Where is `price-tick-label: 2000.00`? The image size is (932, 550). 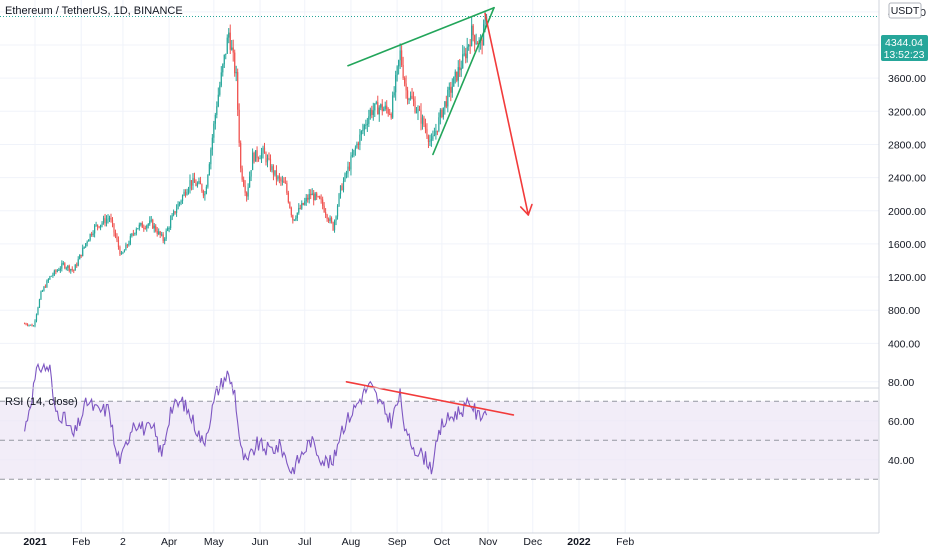 price-tick-label: 2000.00 is located at coordinates (907, 212).